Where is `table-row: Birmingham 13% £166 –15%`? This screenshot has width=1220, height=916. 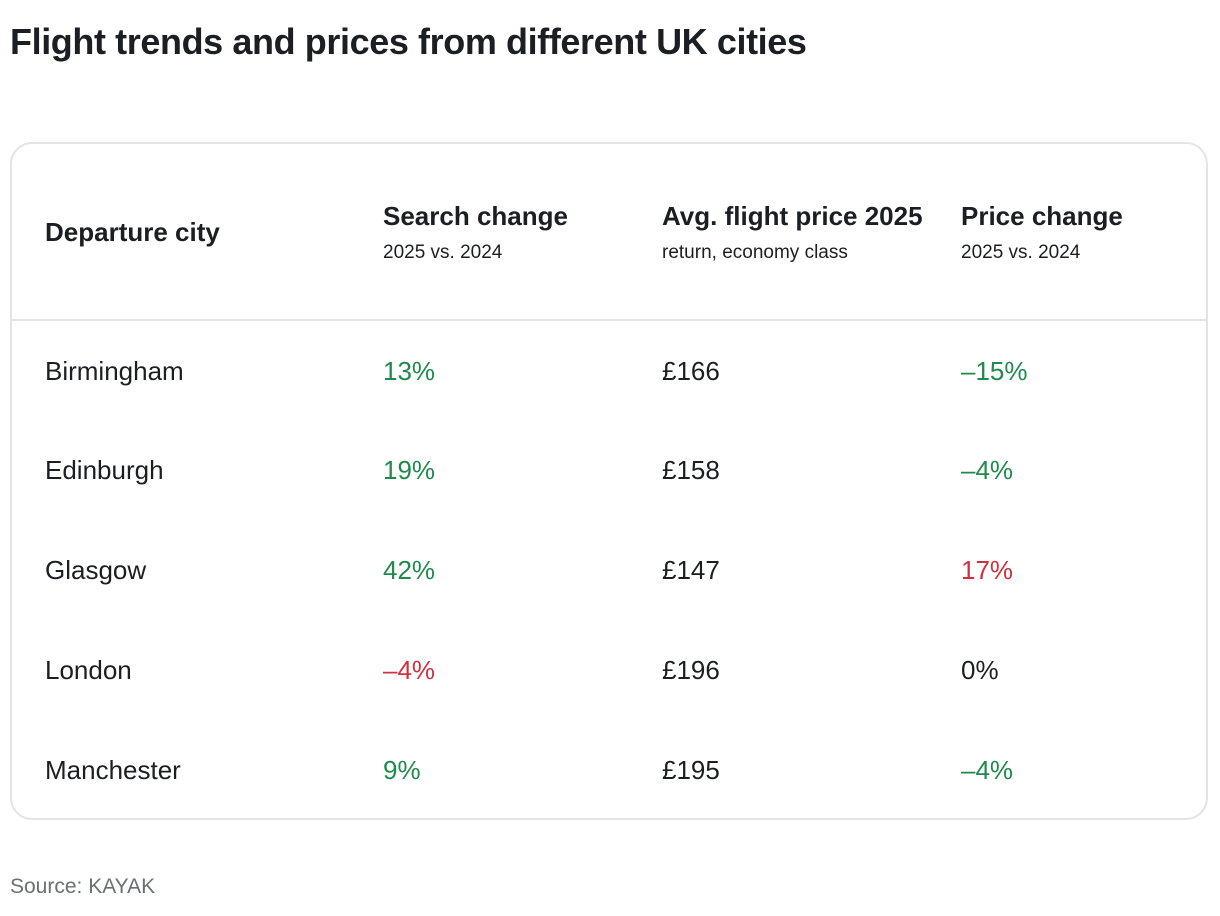 table-row: Birmingham 13% £166 –15% is located at coordinates (609, 370).